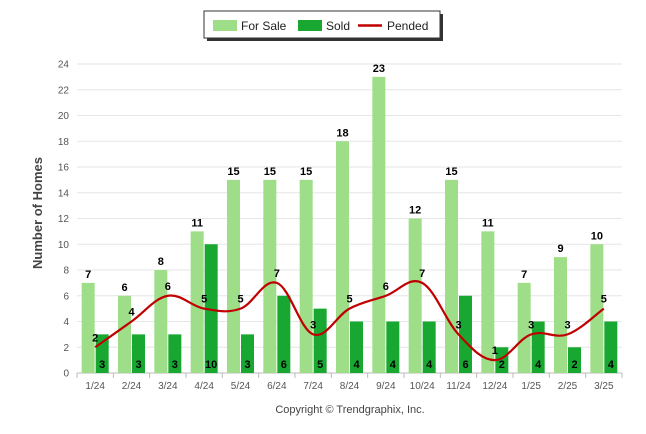  What do you see at coordinates (422, 386) in the screenshot?
I see `x-tick-label: 10/24` at bounding box center [422, 386].